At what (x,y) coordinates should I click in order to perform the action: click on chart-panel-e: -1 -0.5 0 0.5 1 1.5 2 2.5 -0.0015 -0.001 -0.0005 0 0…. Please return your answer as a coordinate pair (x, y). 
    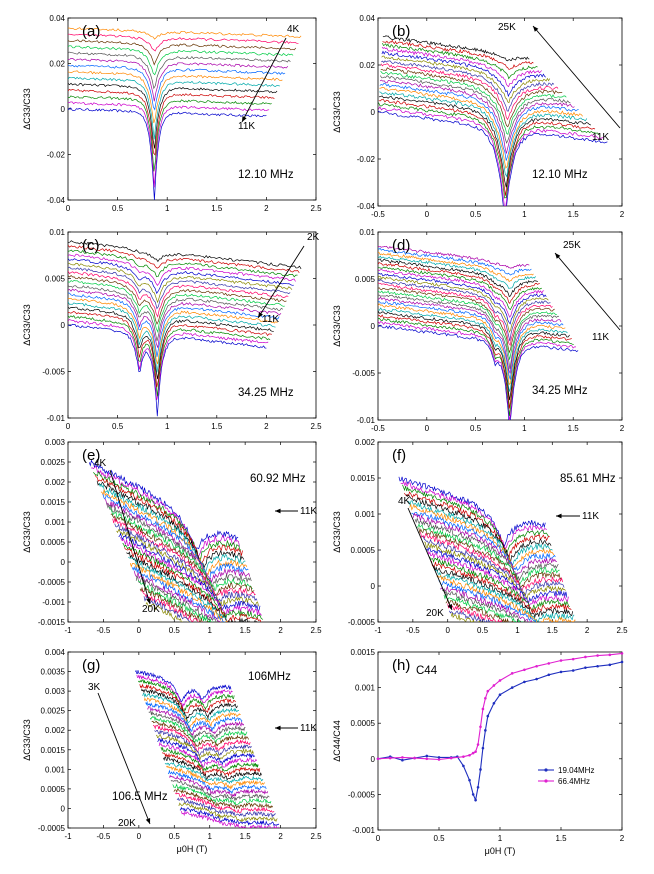
    Looking at the image, I should click on (172, 536).